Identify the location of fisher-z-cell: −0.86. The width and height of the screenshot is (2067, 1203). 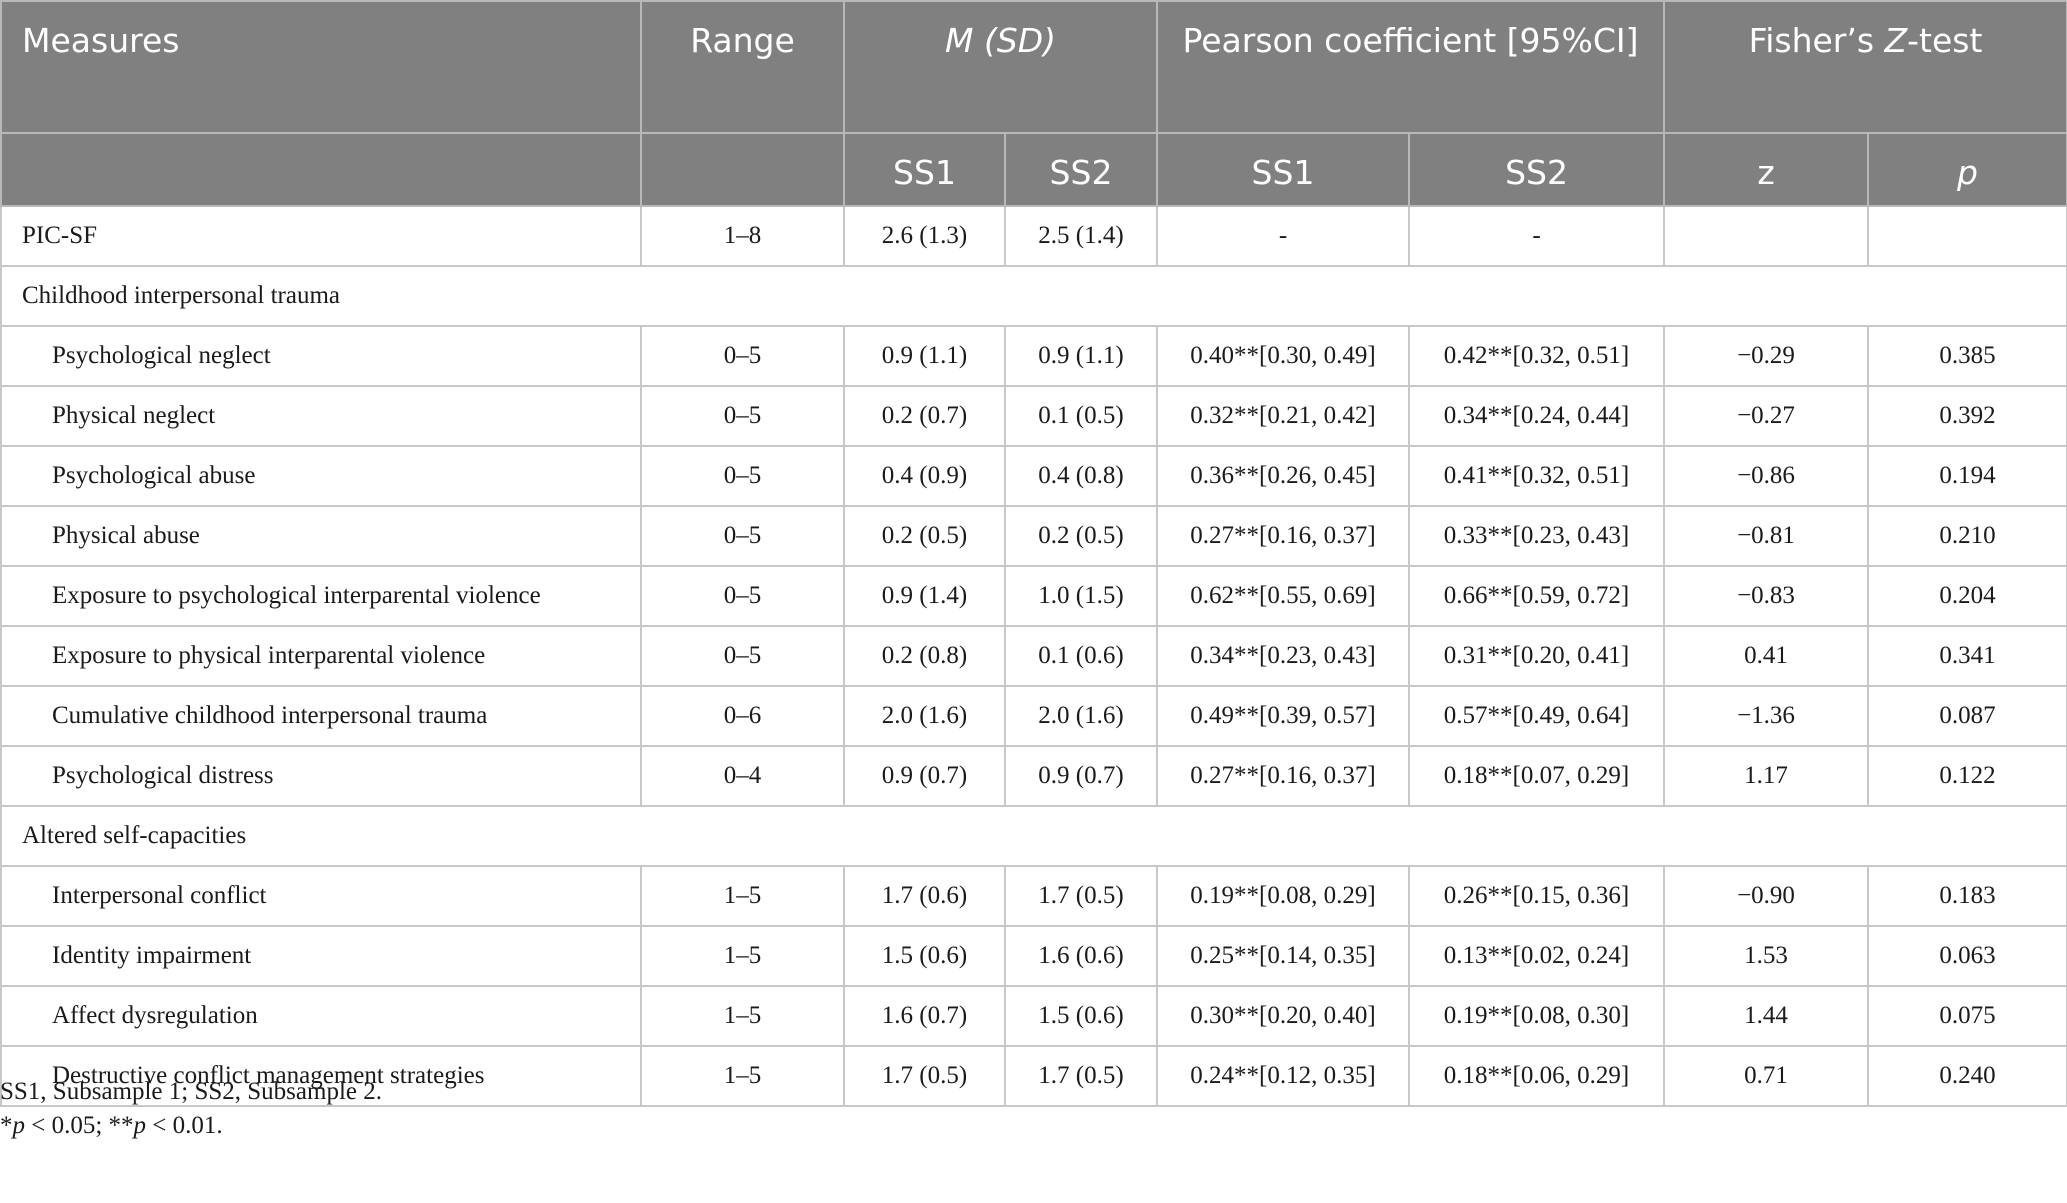
(1766, 476).